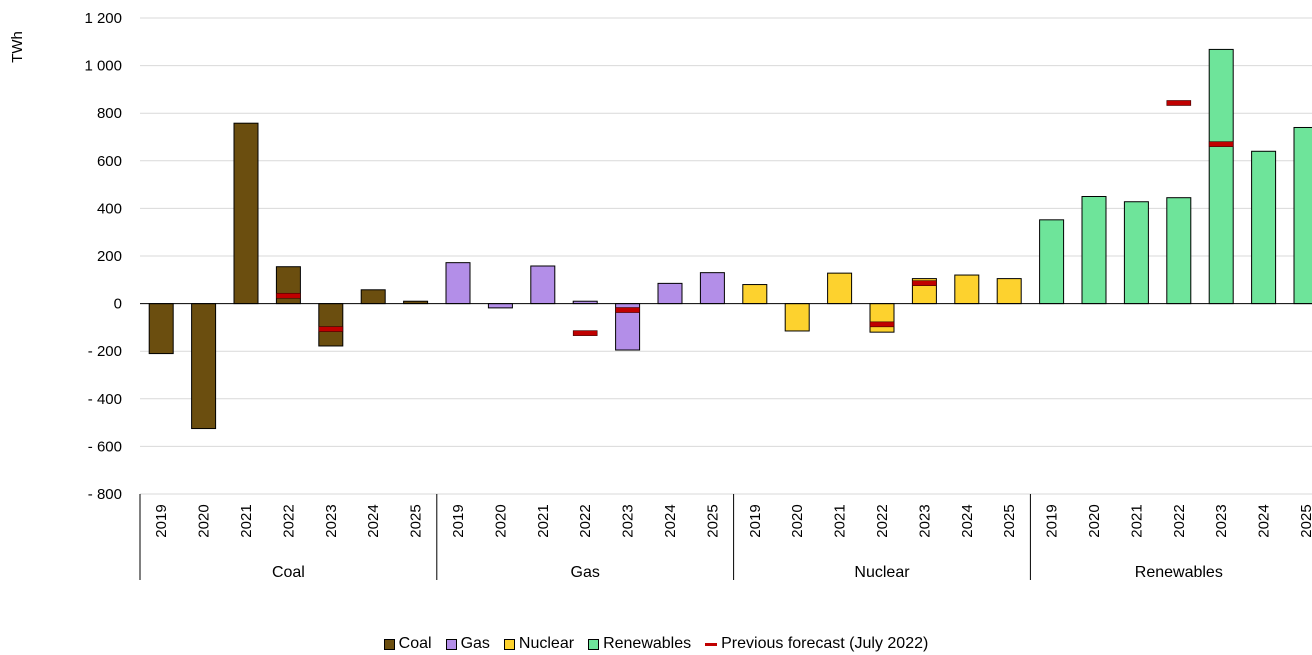  What do you see at coordinates (1264, 227) in the screenshot?
I see `bar-renewables-2024` at bounding box center [1264, 227].